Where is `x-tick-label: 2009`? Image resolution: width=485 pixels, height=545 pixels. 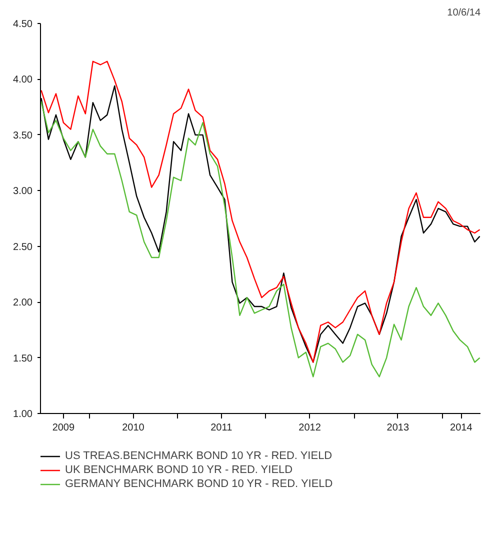 x-tick-label: 2009 is located at coordinates (64, 428).